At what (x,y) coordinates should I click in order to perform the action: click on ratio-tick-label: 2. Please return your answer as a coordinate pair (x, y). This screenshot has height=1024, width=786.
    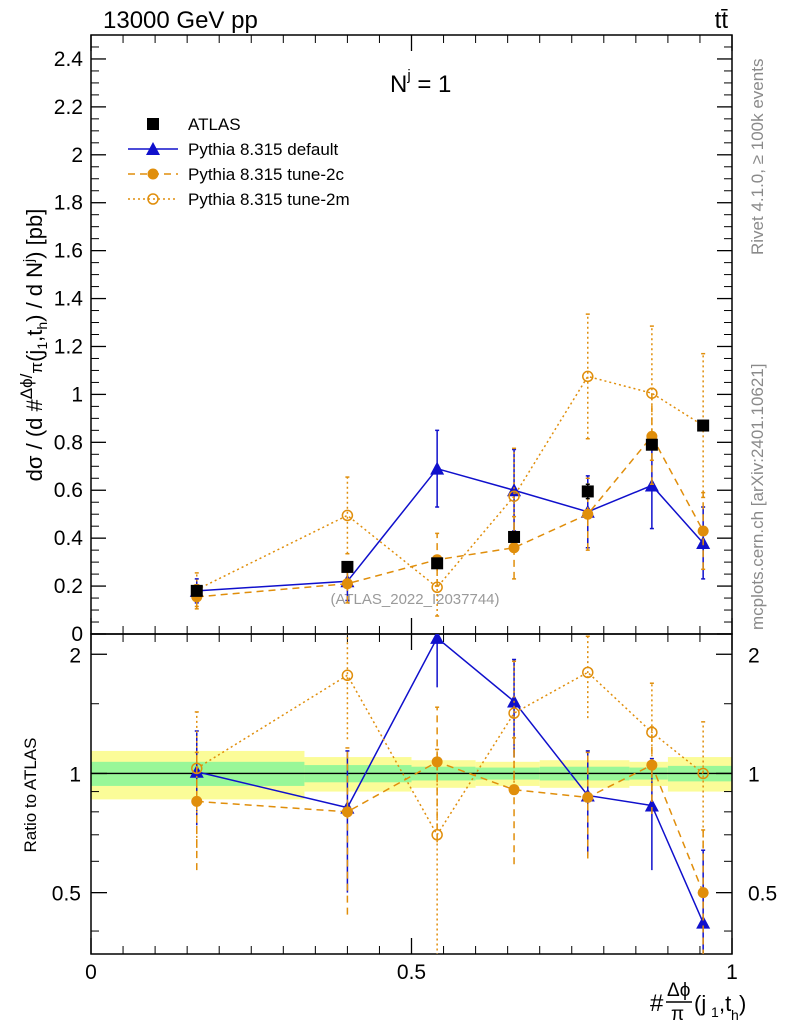
    Looking at the image, I should click on (75, 655).